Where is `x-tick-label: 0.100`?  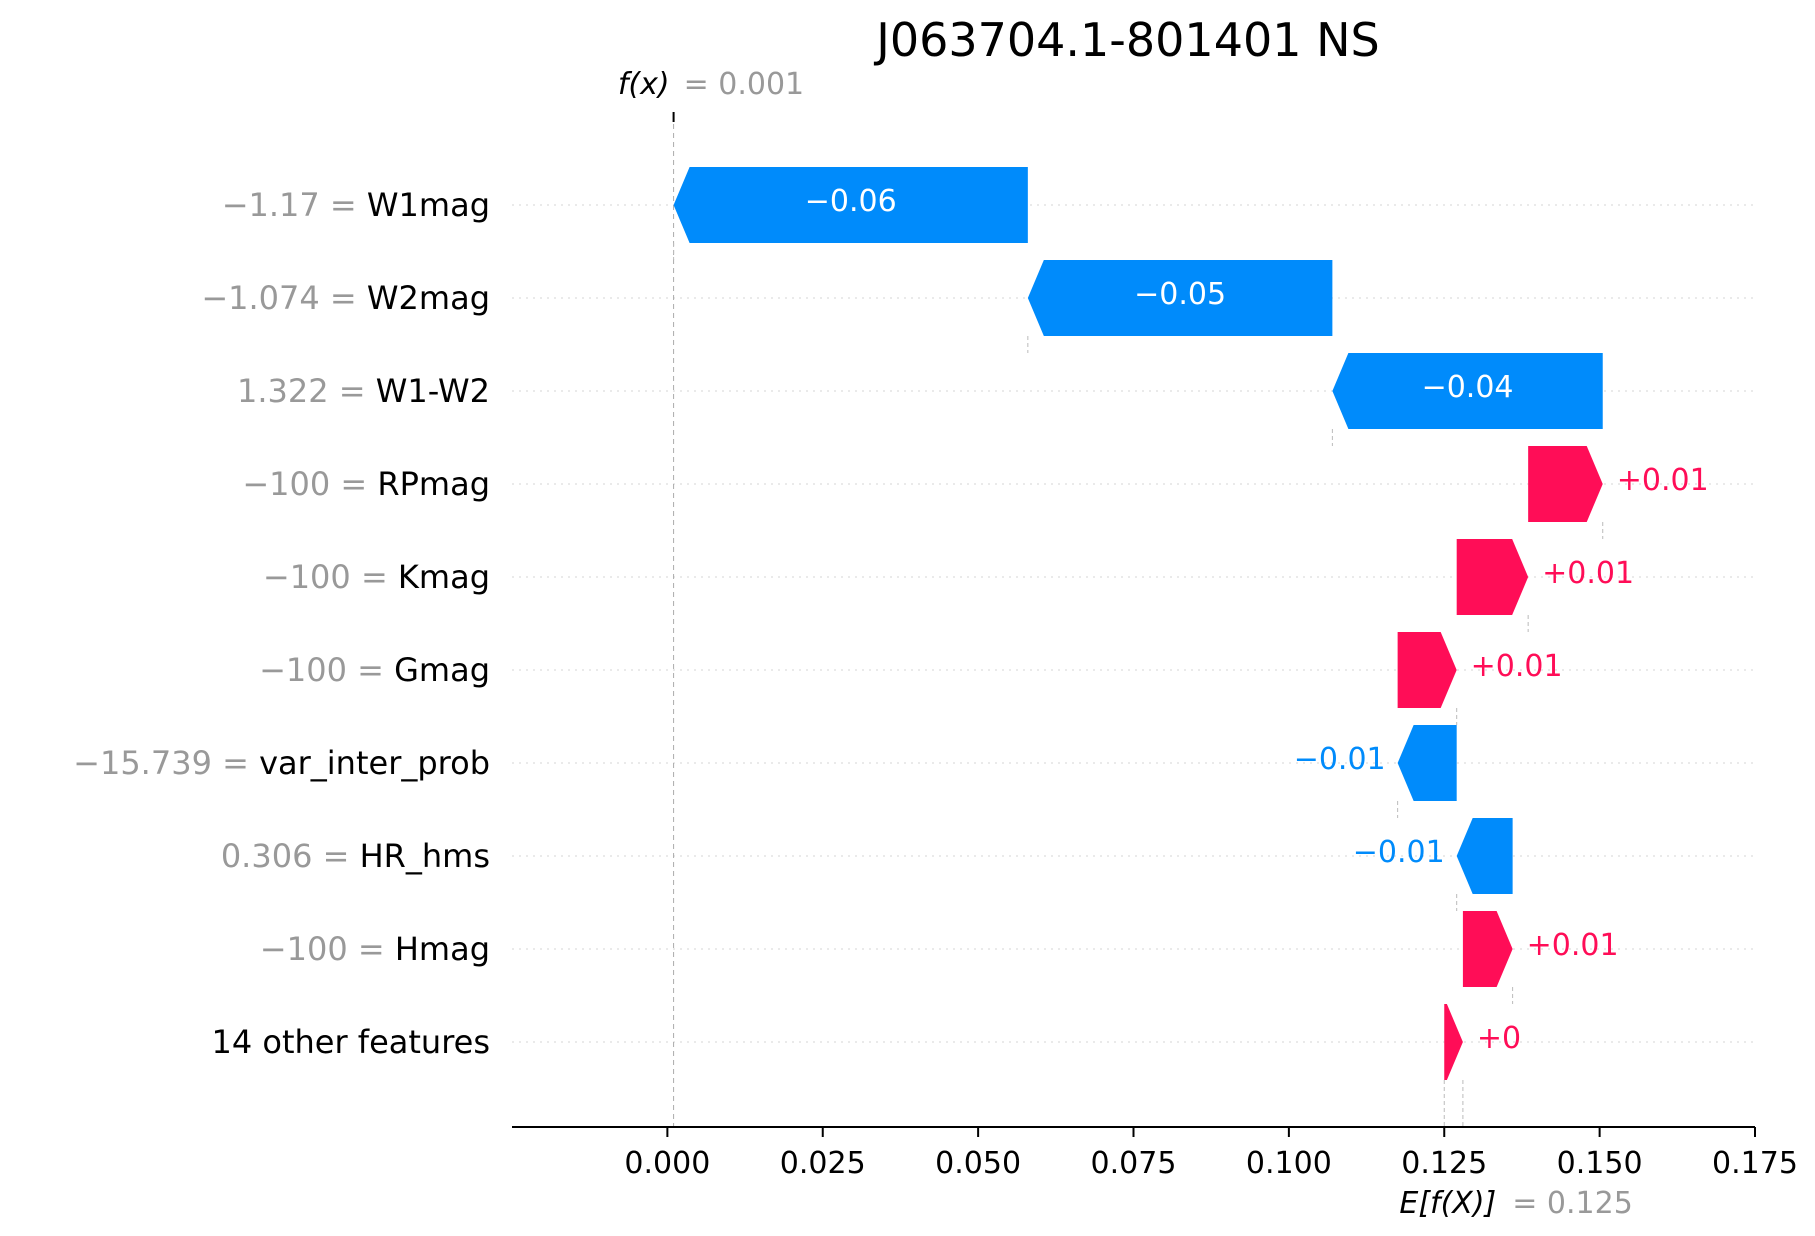
x-tick-label: 0.100 is located at coordinates (1289, 1163).